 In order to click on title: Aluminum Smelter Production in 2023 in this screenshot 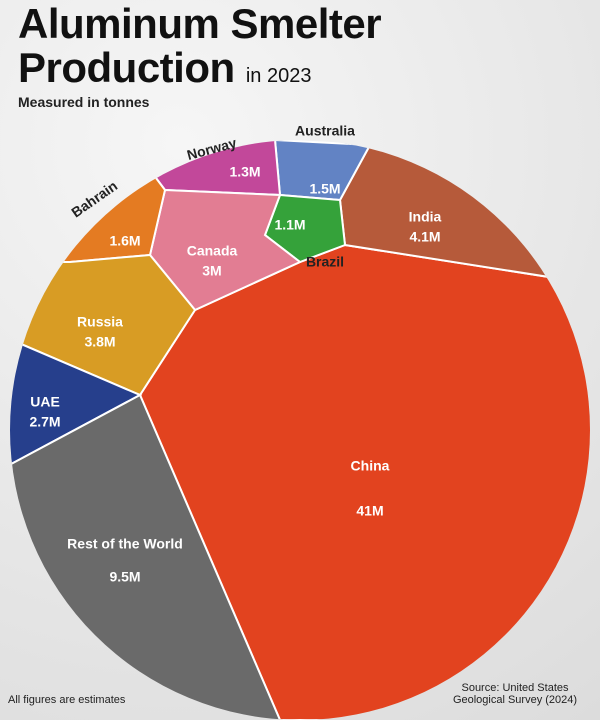, I will do `click(258, 50)`.